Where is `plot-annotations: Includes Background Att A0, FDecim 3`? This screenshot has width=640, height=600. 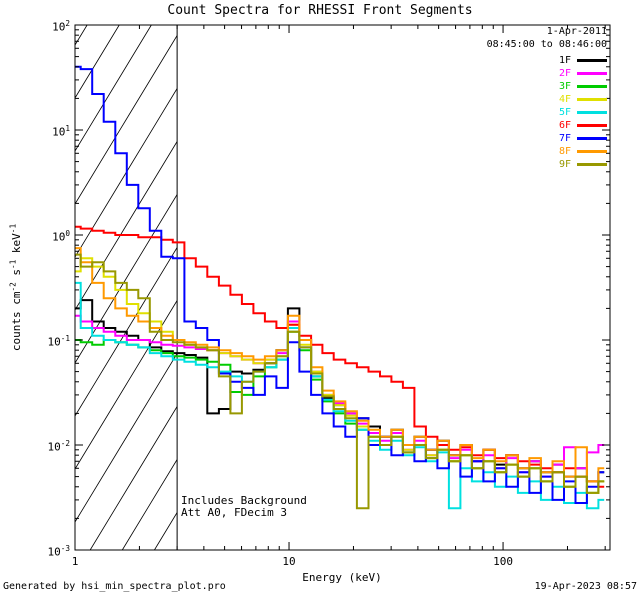
plot-annotations: Includes Background Att A0, FDecim 3 is located at coordinates (244, 507).